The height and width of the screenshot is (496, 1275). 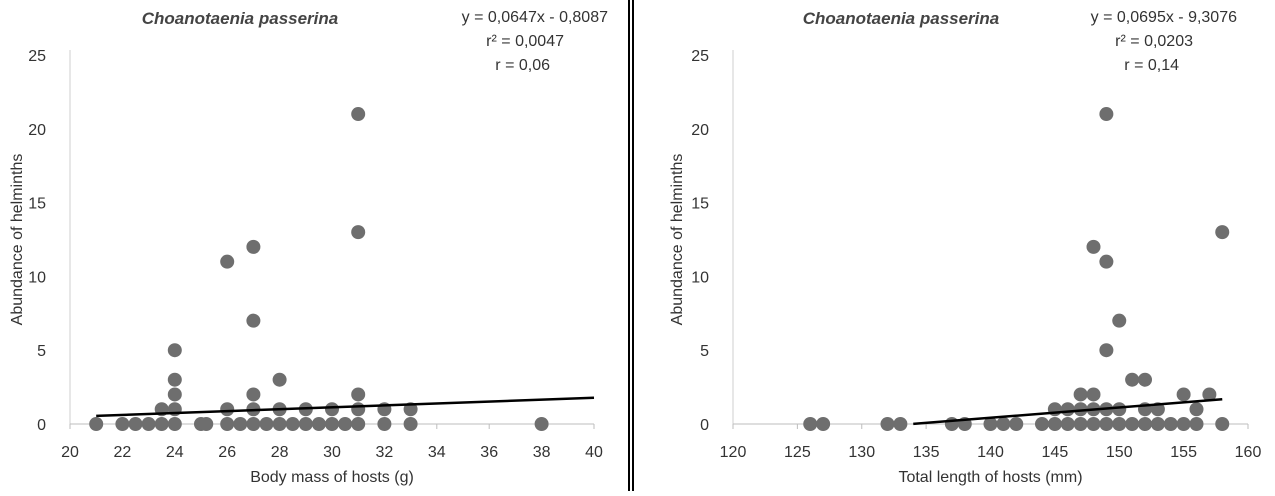 I want to click on x-axis-title: Body mass of hosts (g), so click(x=332, y=477).